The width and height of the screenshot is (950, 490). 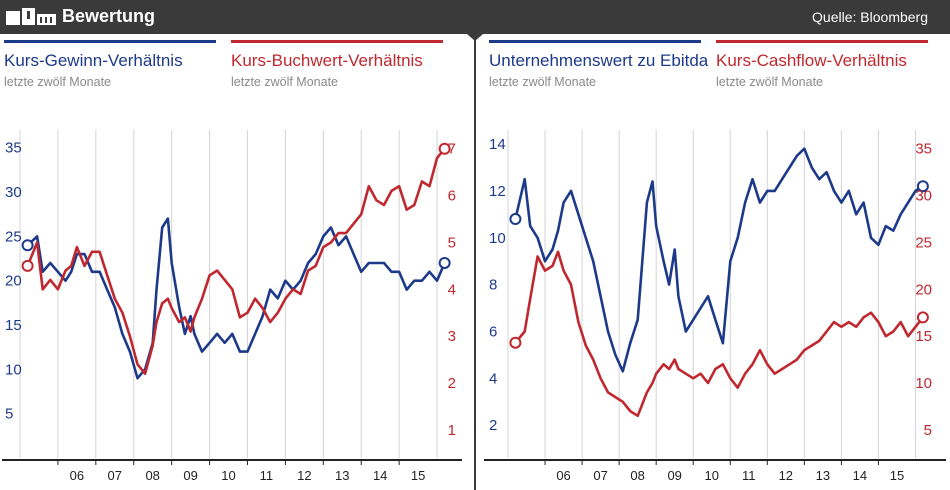 I want to click on y-tick-label-right: 30, so click(x=923, y=196).